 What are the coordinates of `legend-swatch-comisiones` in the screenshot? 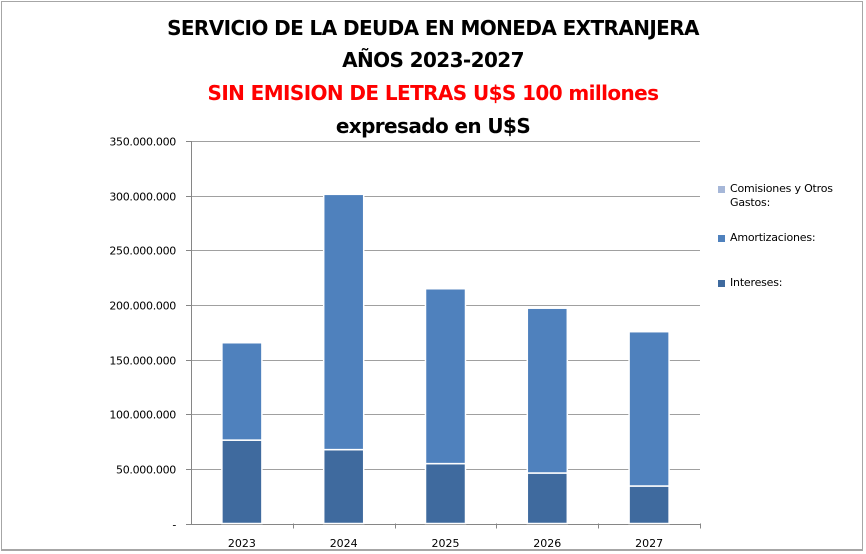 It's located at (721, 189).